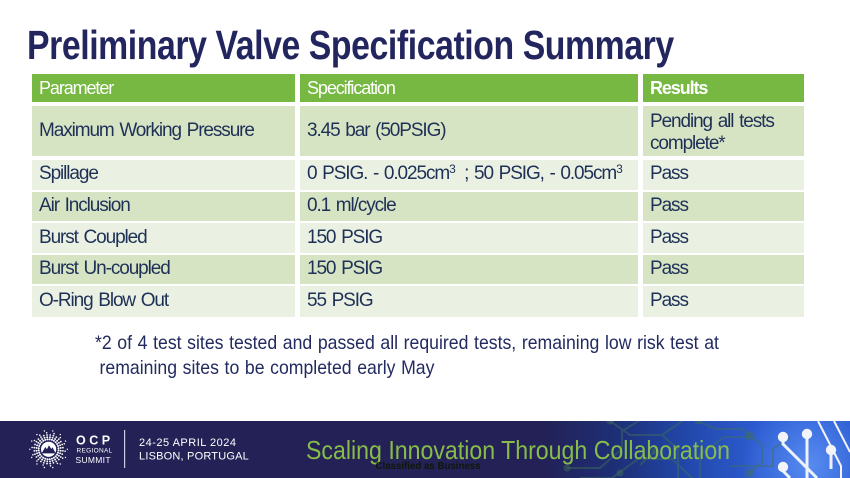 Image resolution: width=850 pixels, height=478 pixels. Describe the element at coordinates (93, 460) in the screenshot. I see `svg-text: SUMMIT` at that location.